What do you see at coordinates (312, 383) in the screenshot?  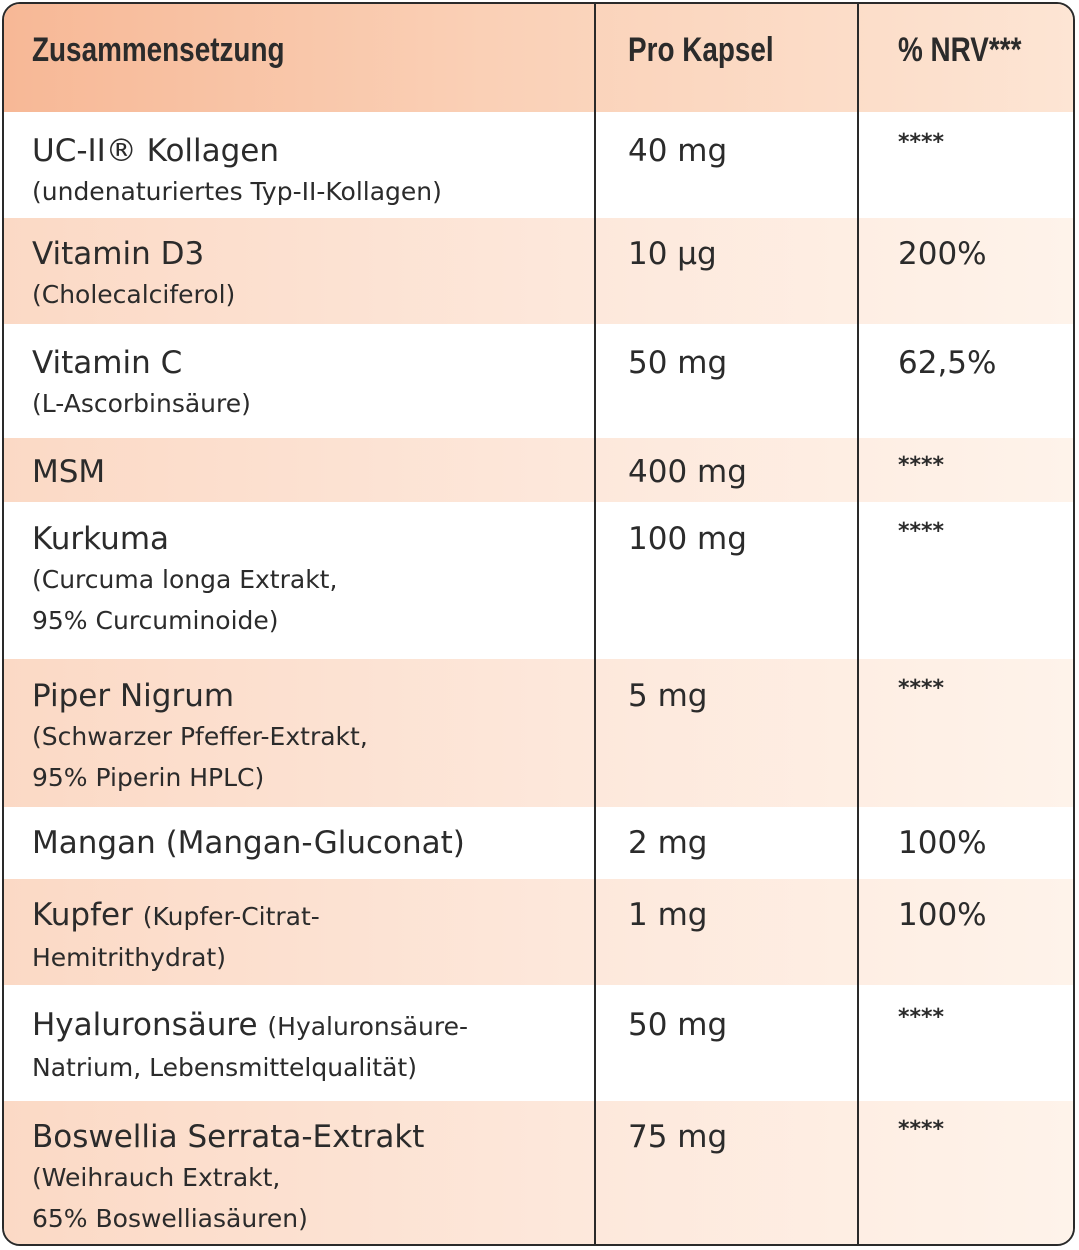 I see `ingredient-cell: Vitamin C (L-Ascorbinsäure)` at bounding box center [312, 383].